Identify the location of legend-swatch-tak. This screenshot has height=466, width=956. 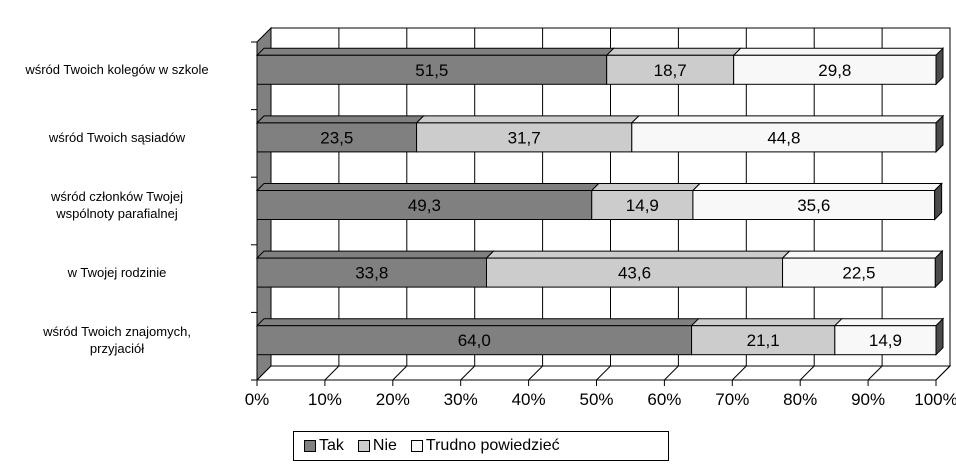
(310, 446).